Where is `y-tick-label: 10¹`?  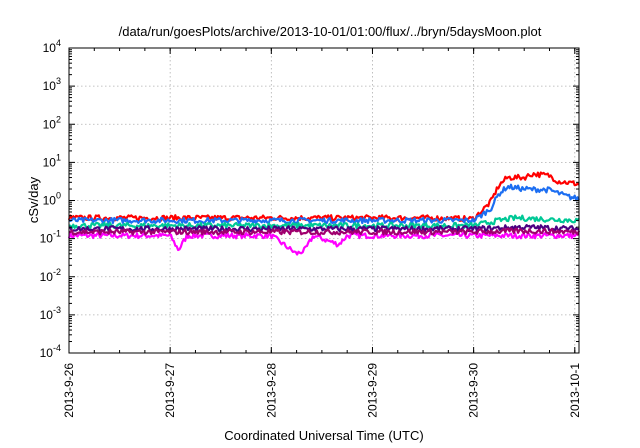
y-tick-label: 10¹ is located at coordinates (52, 160).